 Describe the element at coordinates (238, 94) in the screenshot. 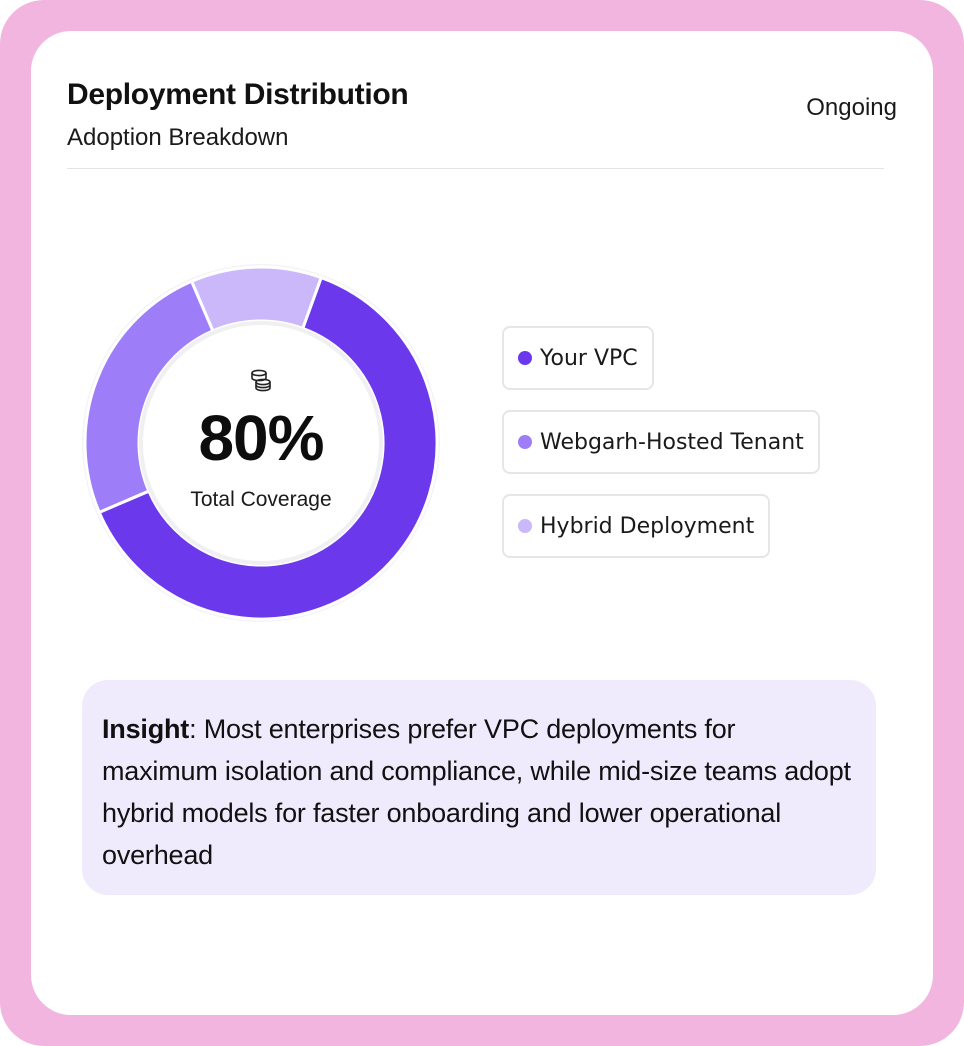

I see `card-title: Deployment Distribution` at that location.